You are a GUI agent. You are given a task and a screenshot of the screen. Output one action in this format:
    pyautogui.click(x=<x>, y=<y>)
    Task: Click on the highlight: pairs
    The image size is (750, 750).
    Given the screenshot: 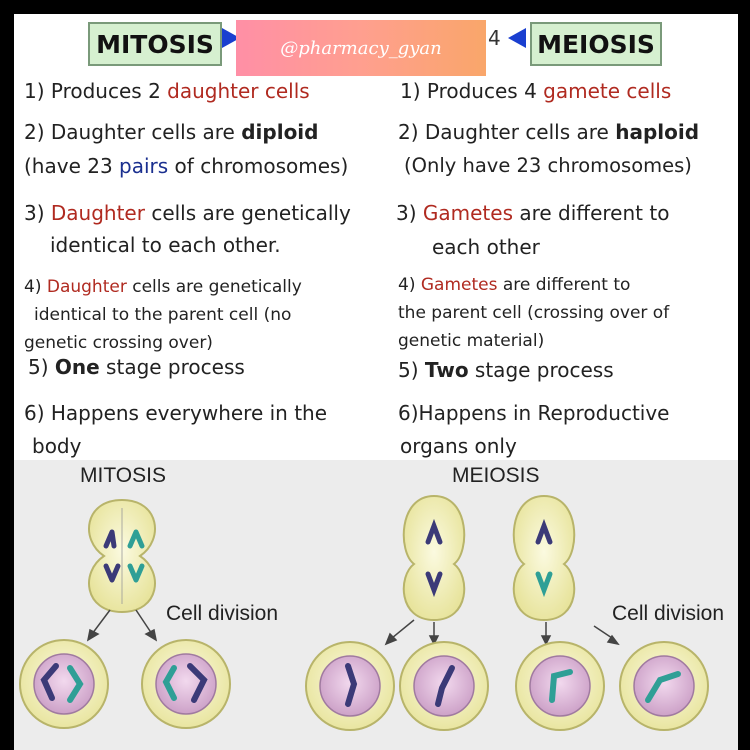 What is the action you would take?
    pyautogui.click(x=144, y=166)
    